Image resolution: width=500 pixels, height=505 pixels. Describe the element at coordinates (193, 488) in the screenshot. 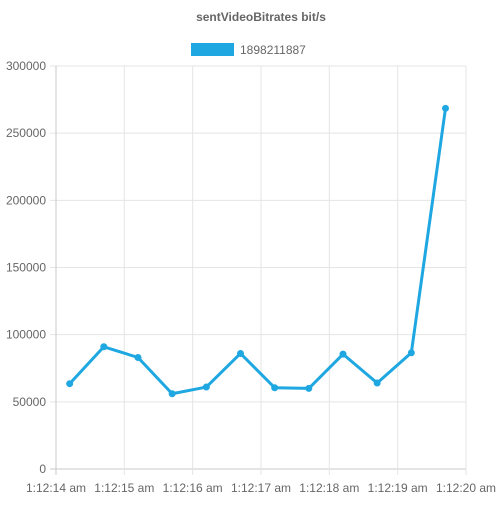

I see `x-tick-label: 1:12:16 am` at that location.